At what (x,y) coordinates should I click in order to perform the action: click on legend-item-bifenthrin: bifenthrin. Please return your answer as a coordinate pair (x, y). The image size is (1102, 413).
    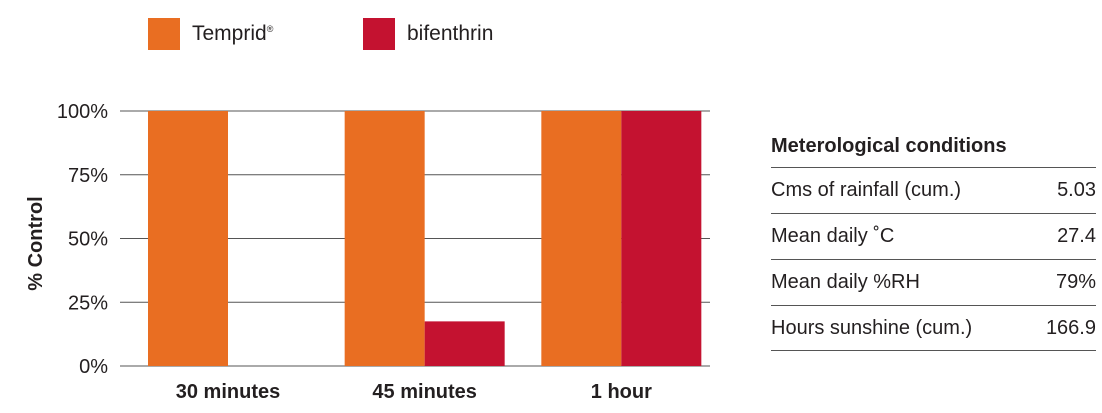
    Looking at the image, I should click on (428, 34).